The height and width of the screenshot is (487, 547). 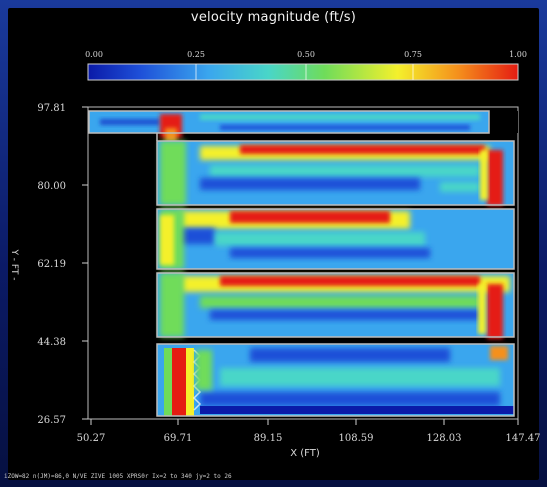 I want to click on colorbar-tick-0: 0.00, so click(x=94, y=54).